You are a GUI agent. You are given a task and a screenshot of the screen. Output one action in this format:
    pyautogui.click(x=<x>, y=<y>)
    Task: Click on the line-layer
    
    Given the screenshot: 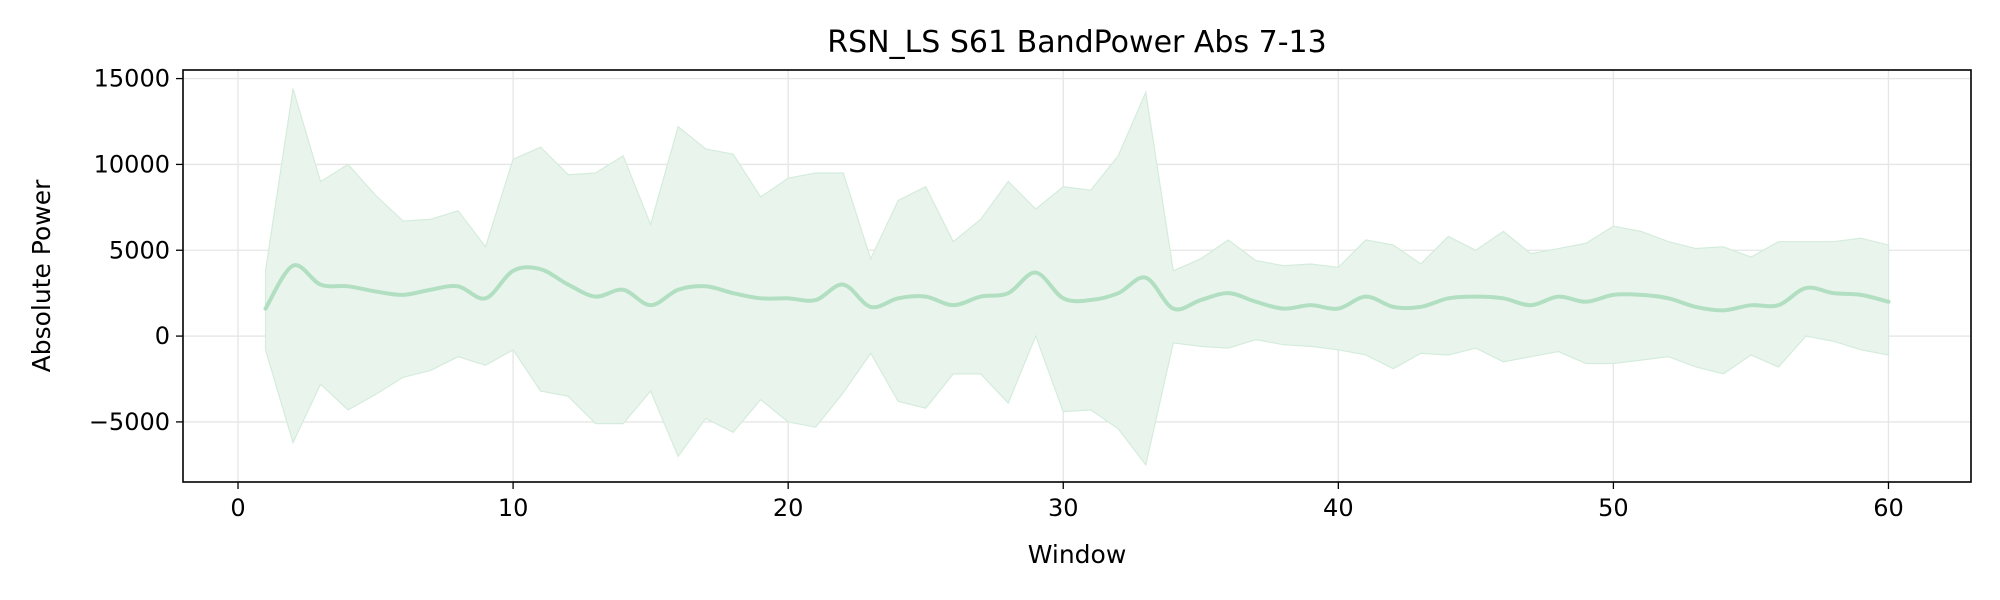 What is the action you would take?
    pyautogui.click(x=1077, y=288)
    